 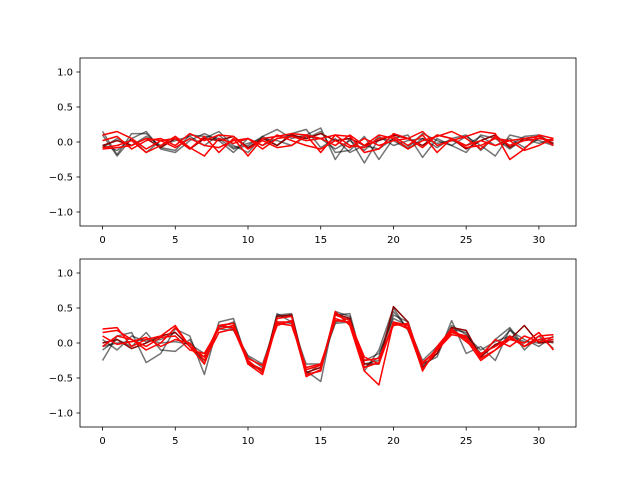 What do you see at coordinates (102, 441) in the screenshot?
I see `bottom-x-tick-label: 0` at bounding box center [102, 441].